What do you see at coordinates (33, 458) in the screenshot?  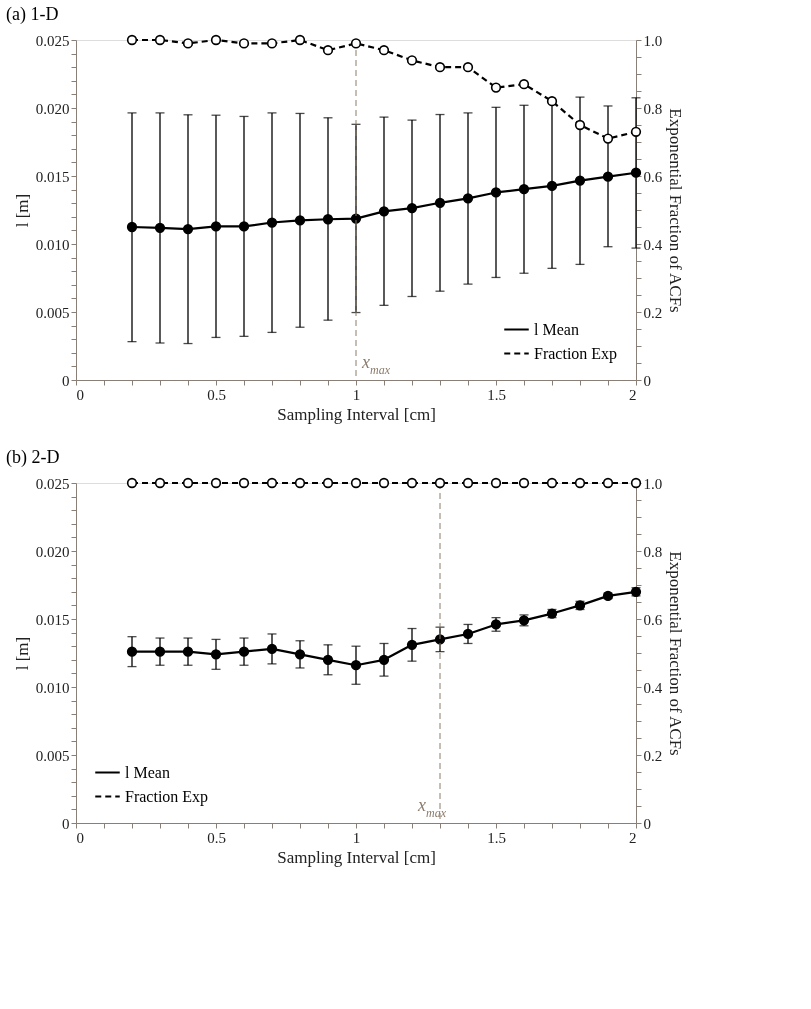 I see `chart-title: (b) 2-D` at bounding box center [33, 458].